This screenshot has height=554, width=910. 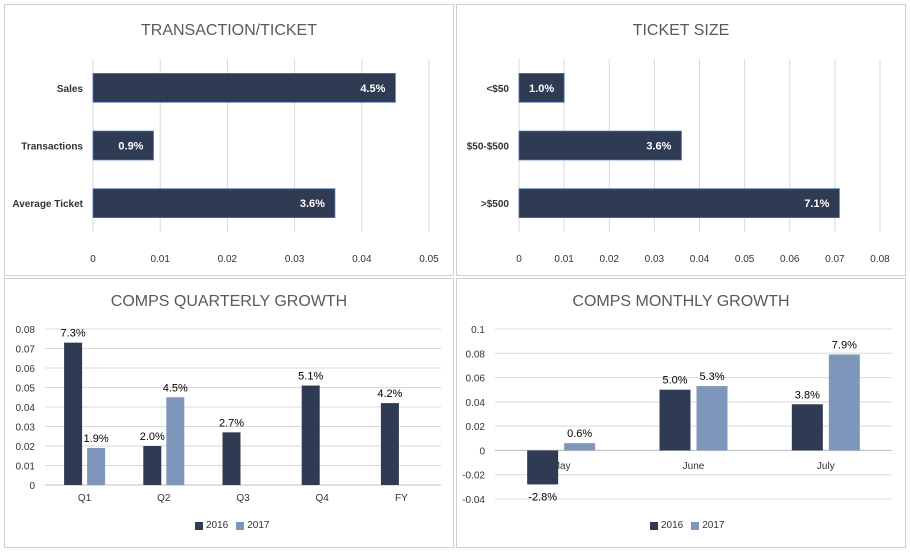 I want to click on y-tick-label: Transactions, so click(x=52, y=147).